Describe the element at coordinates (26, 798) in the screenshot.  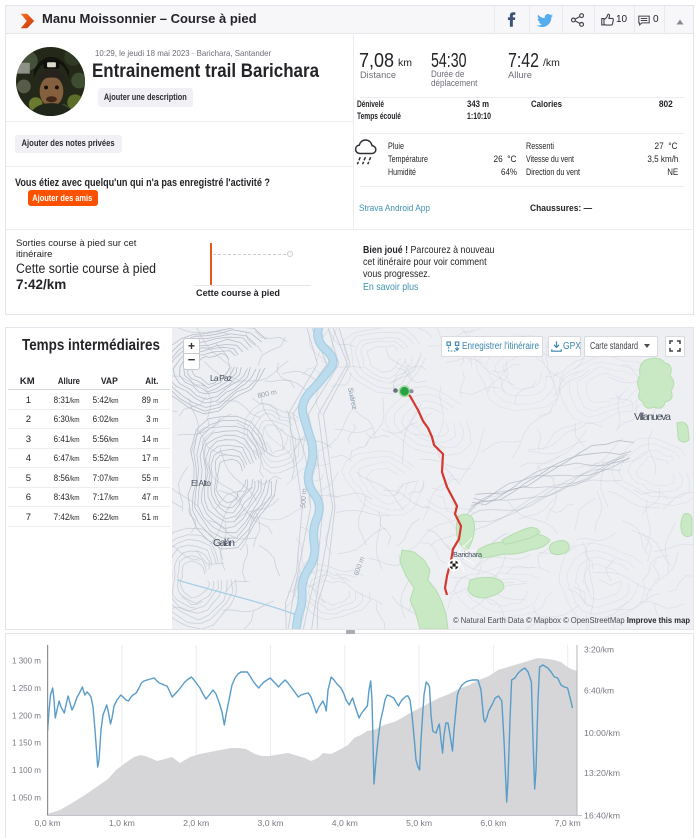
I see `svg-text: 1 050 m` at that location.